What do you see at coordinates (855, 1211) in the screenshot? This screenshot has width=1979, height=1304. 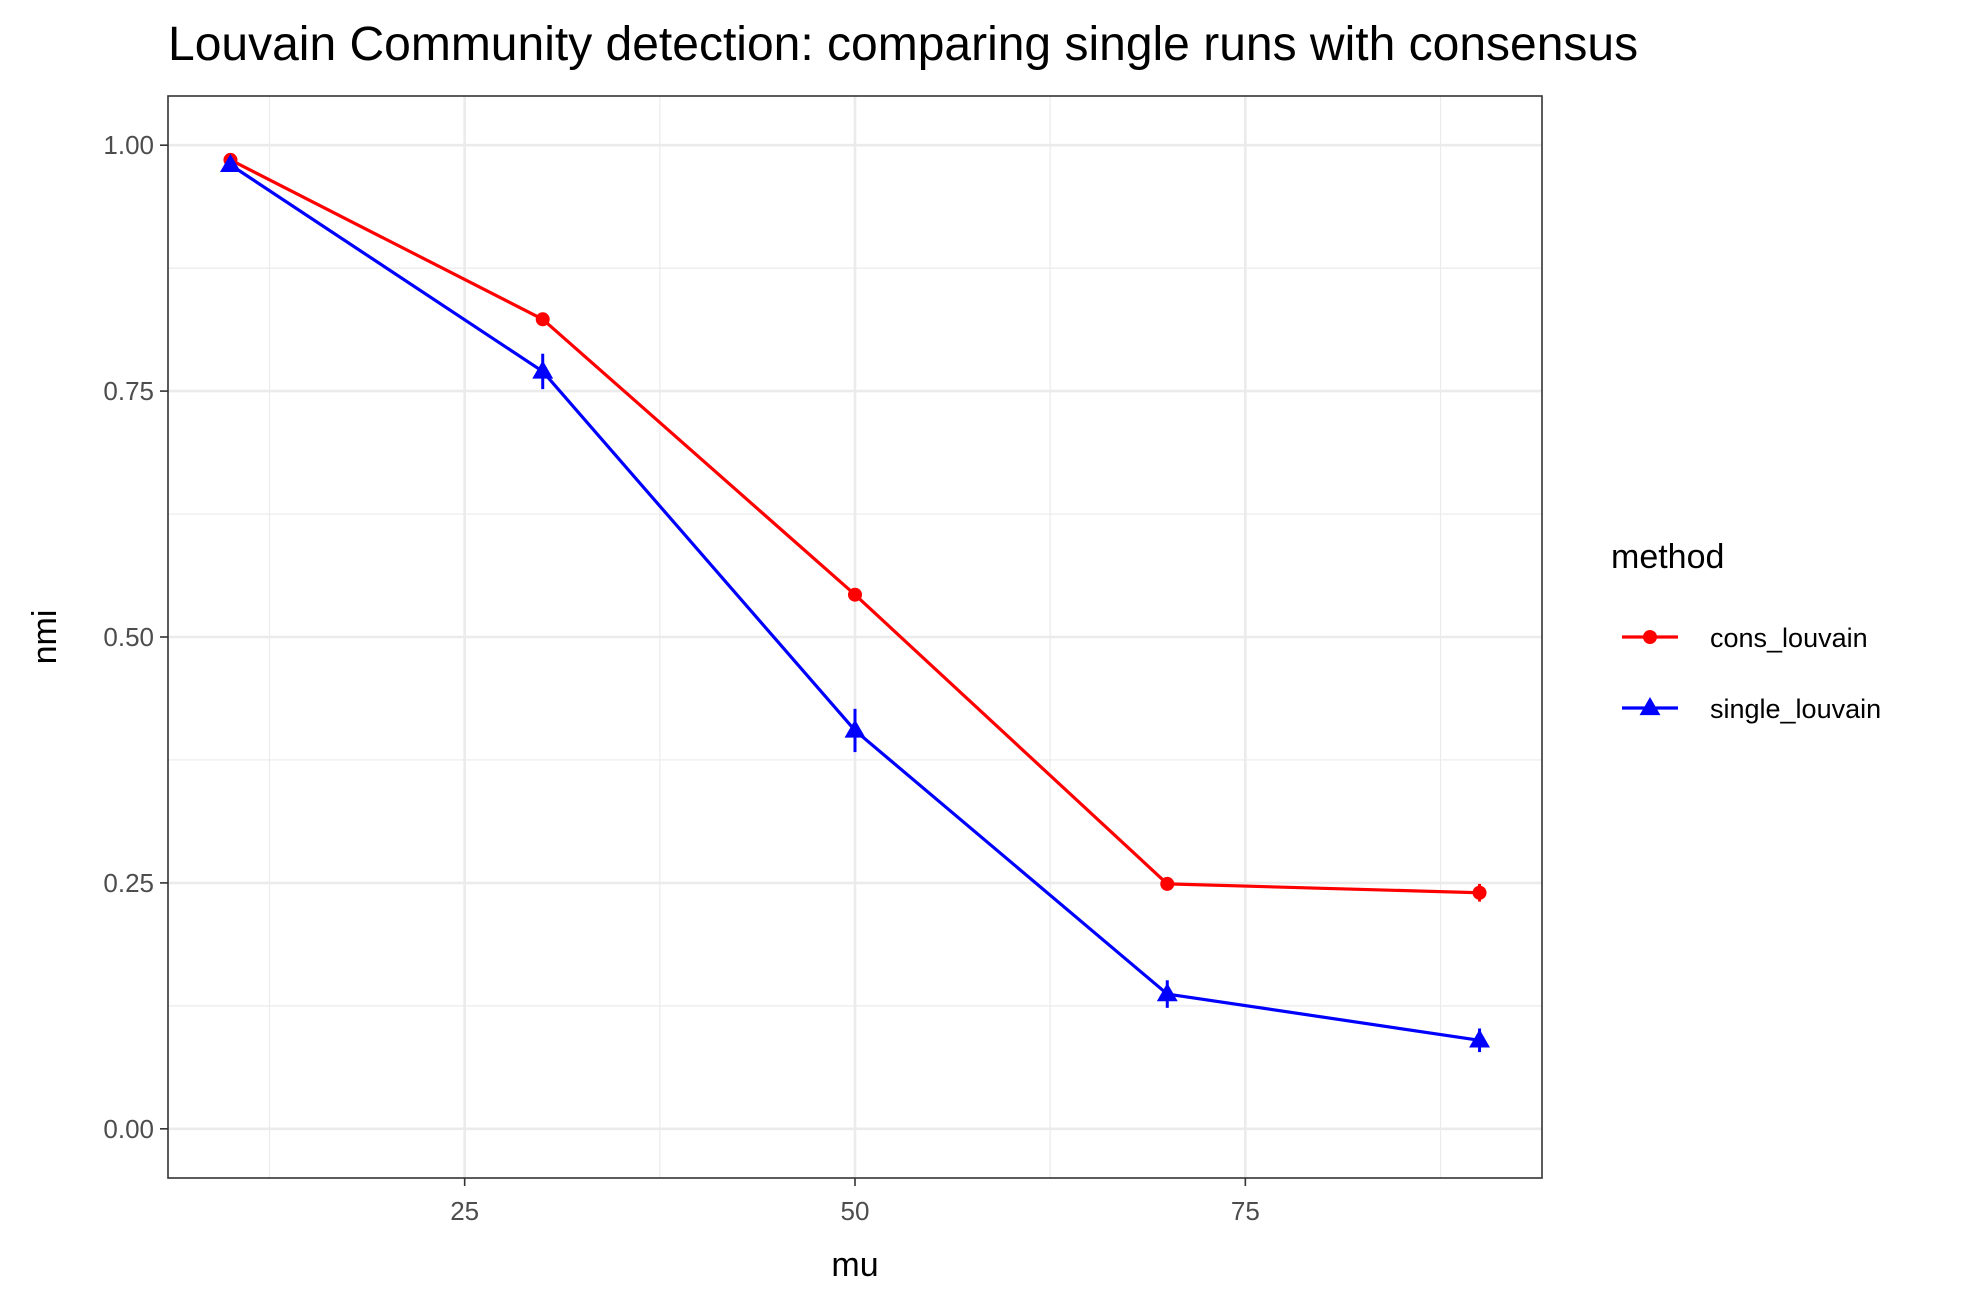 I see `x-tick-label: 50` at bounding box center [855, 1211].